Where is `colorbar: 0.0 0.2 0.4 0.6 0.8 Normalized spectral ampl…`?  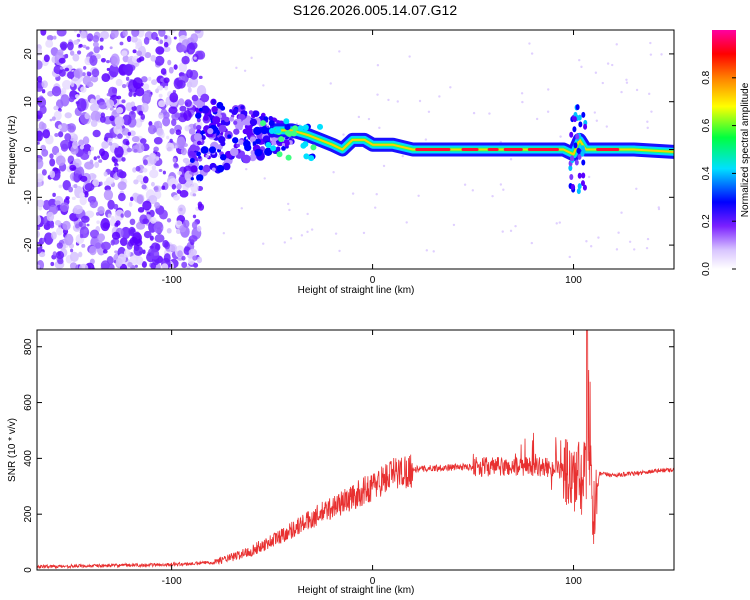
colorbar: 0.0 0.2 0.4 0.6 0.8 Normalized spectral ampl… is located at coordinates (725, 153).